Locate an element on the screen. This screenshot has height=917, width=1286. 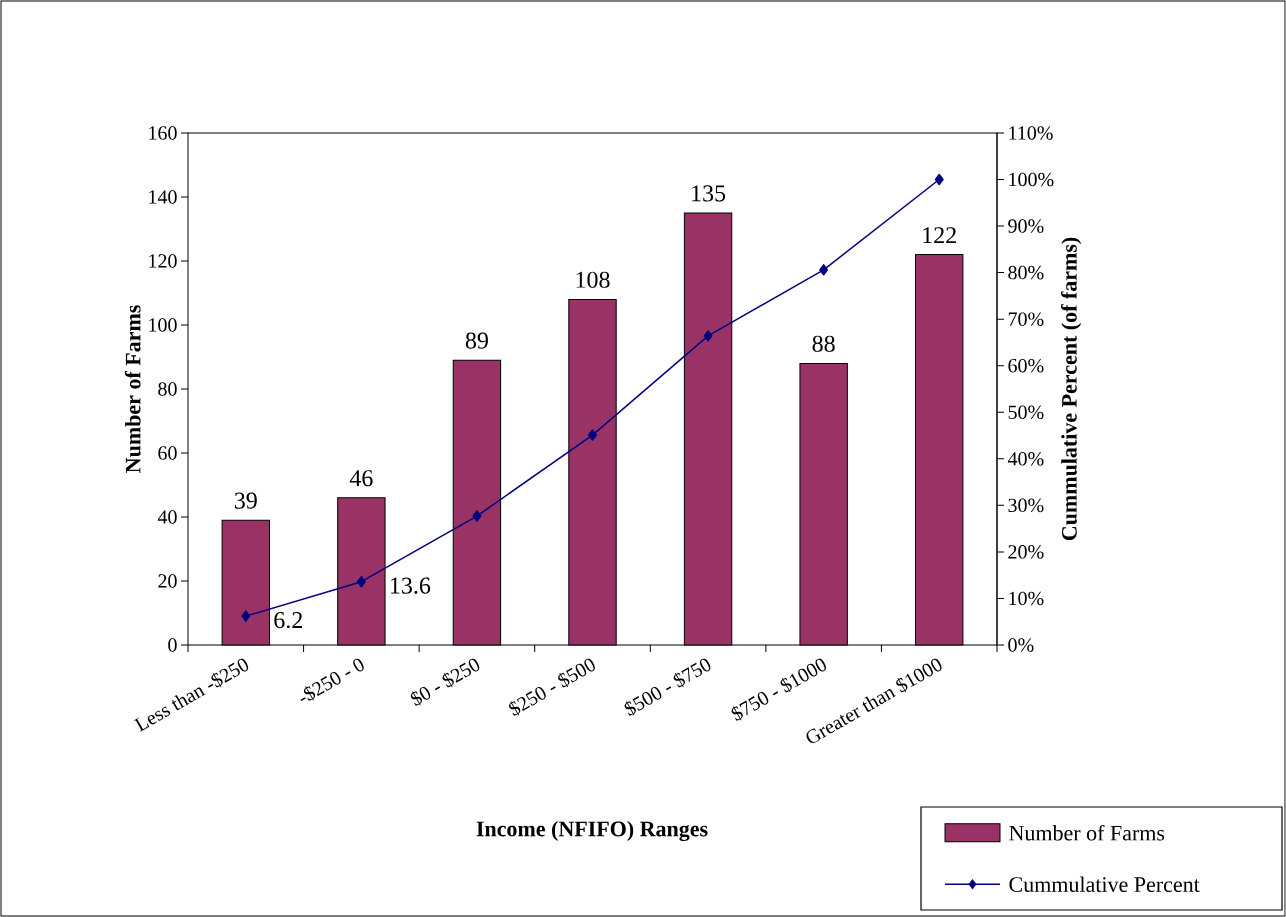
y2-tick-label: 0% is located at coordinates (1021, 645).